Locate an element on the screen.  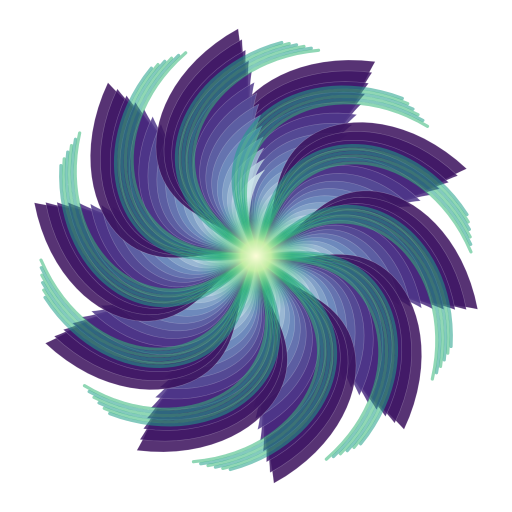
center-glow is located at coordinates (256, 256).